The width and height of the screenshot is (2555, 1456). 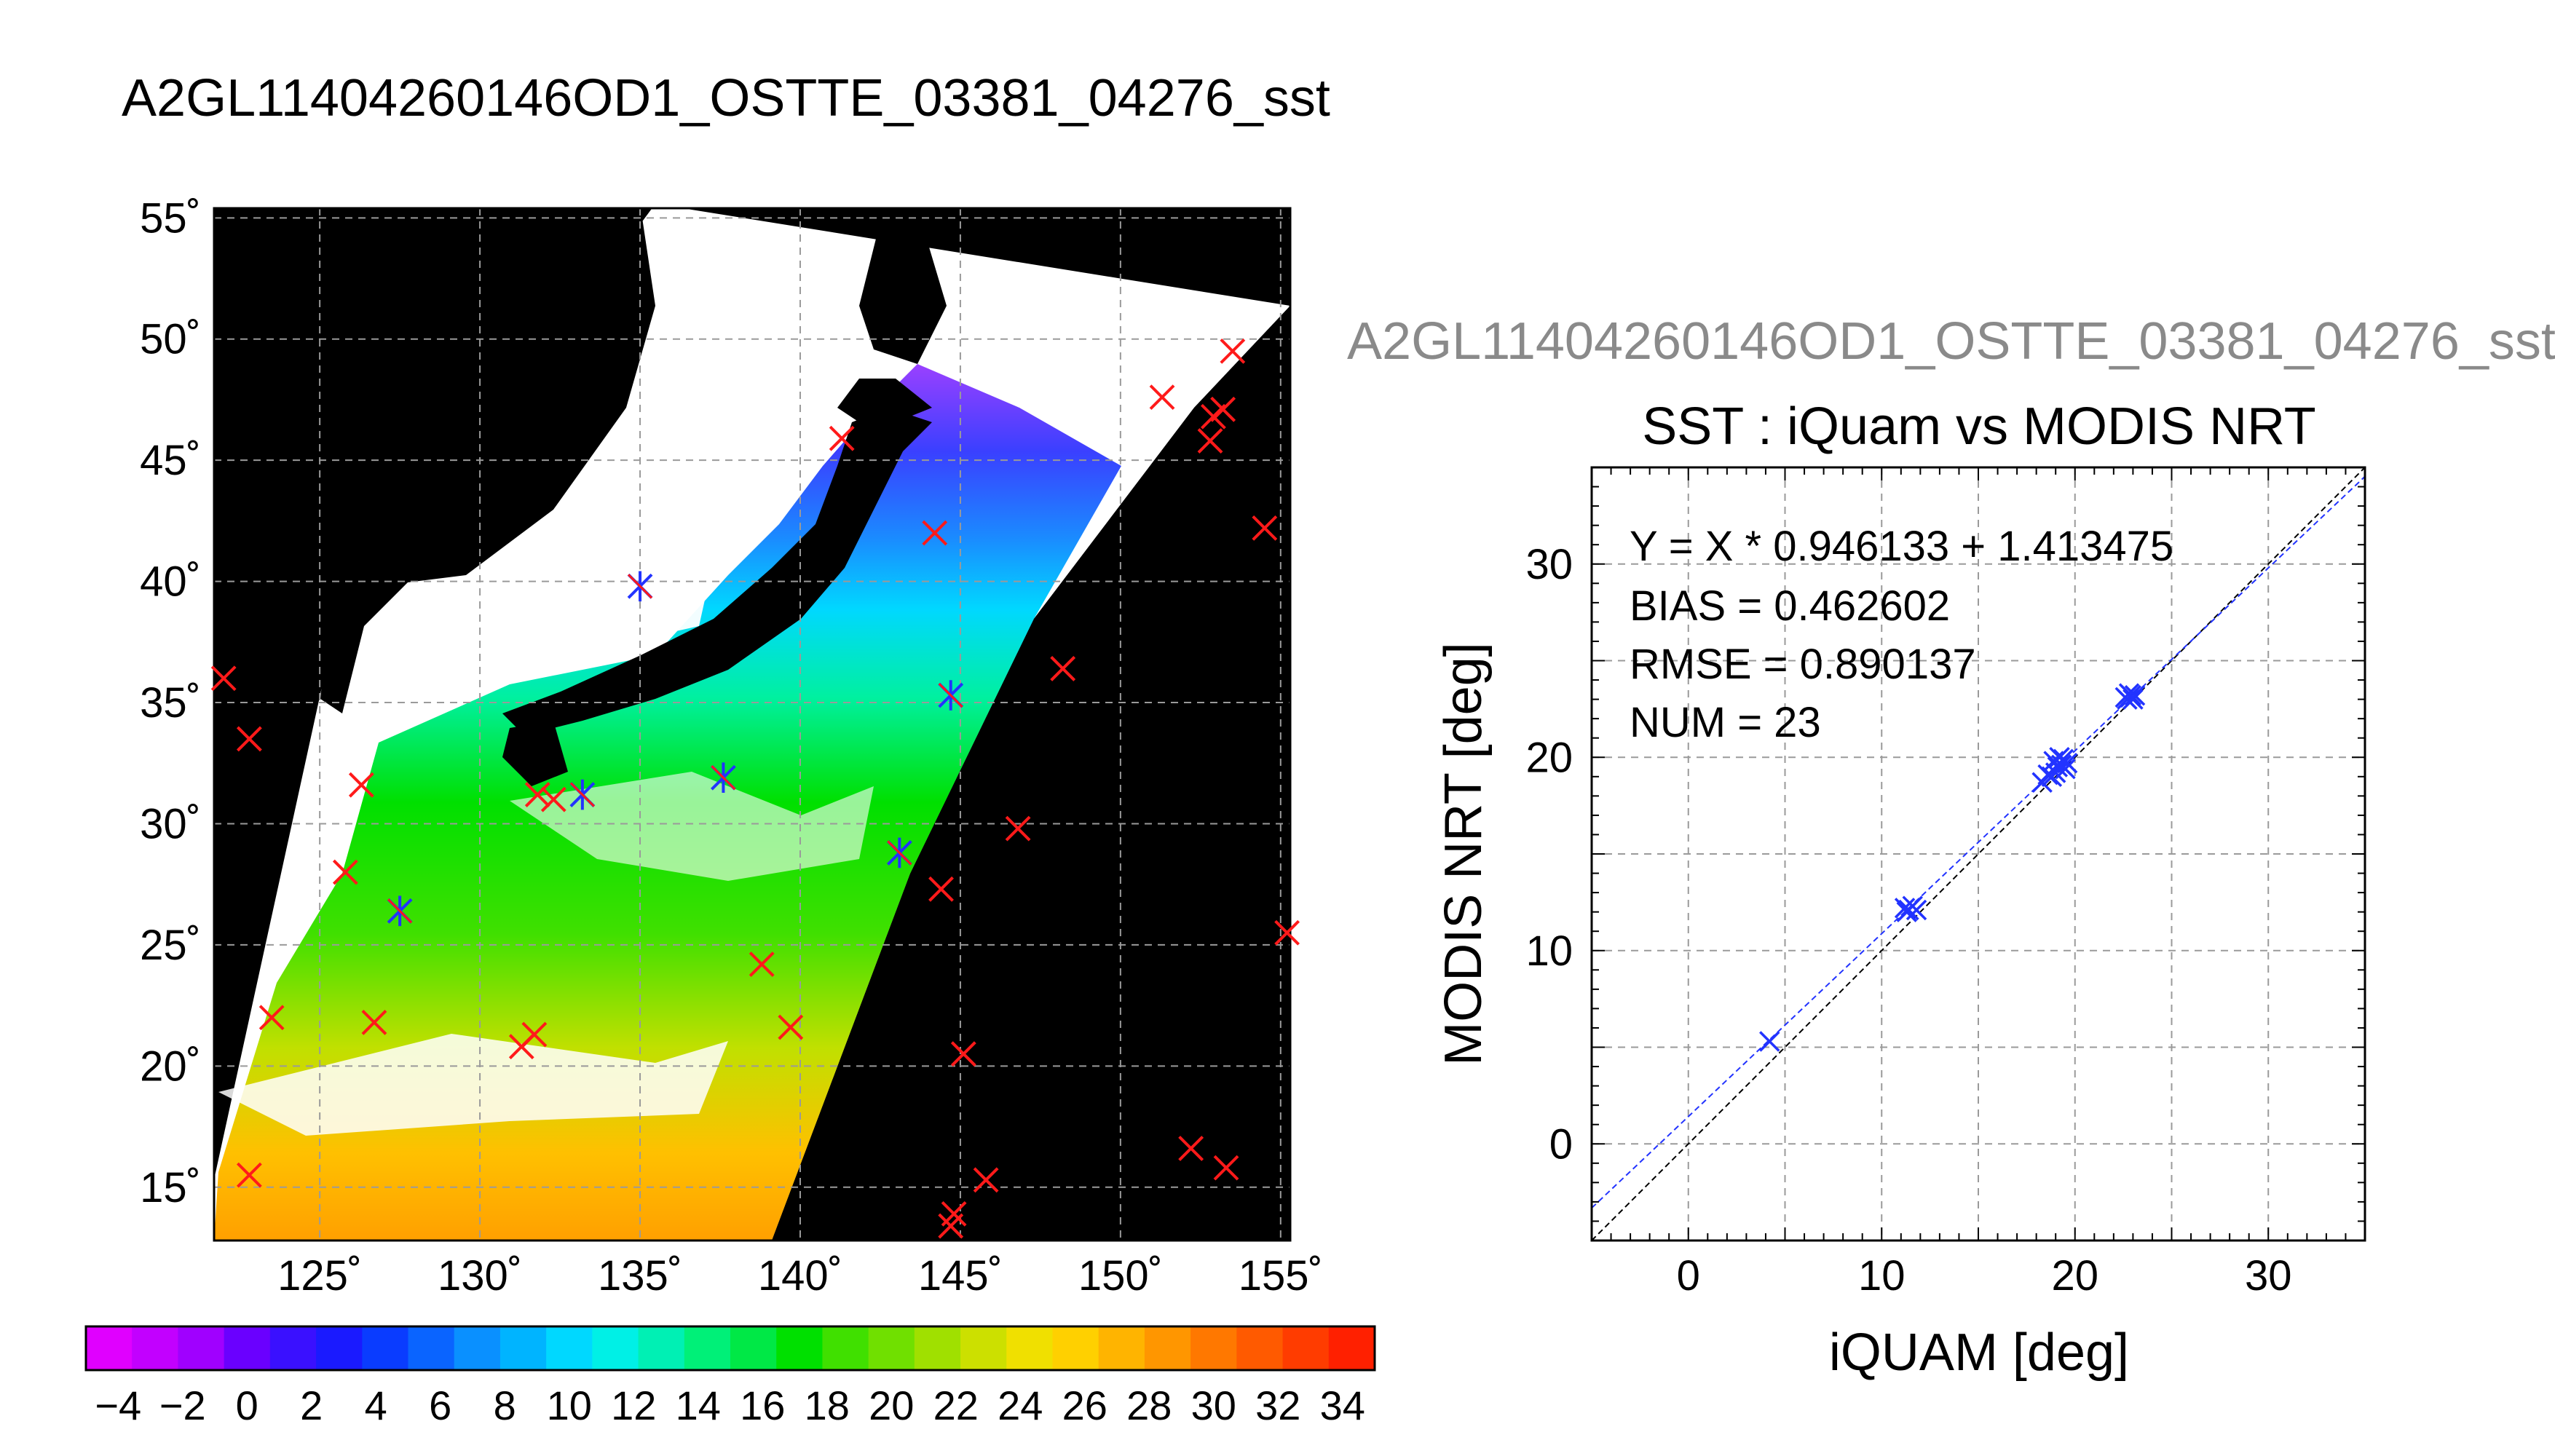 What do you see at coordinates (762, 1405) in the screenshot?
I see `colorbar-tick-label: 16` at bounding box center [762, 1405].